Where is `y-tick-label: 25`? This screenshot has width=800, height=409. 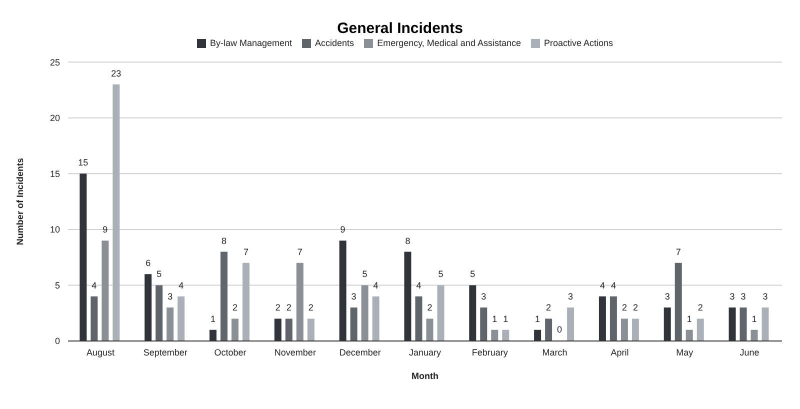 y-tick-label: 25 is located at coordinates (55, 62).